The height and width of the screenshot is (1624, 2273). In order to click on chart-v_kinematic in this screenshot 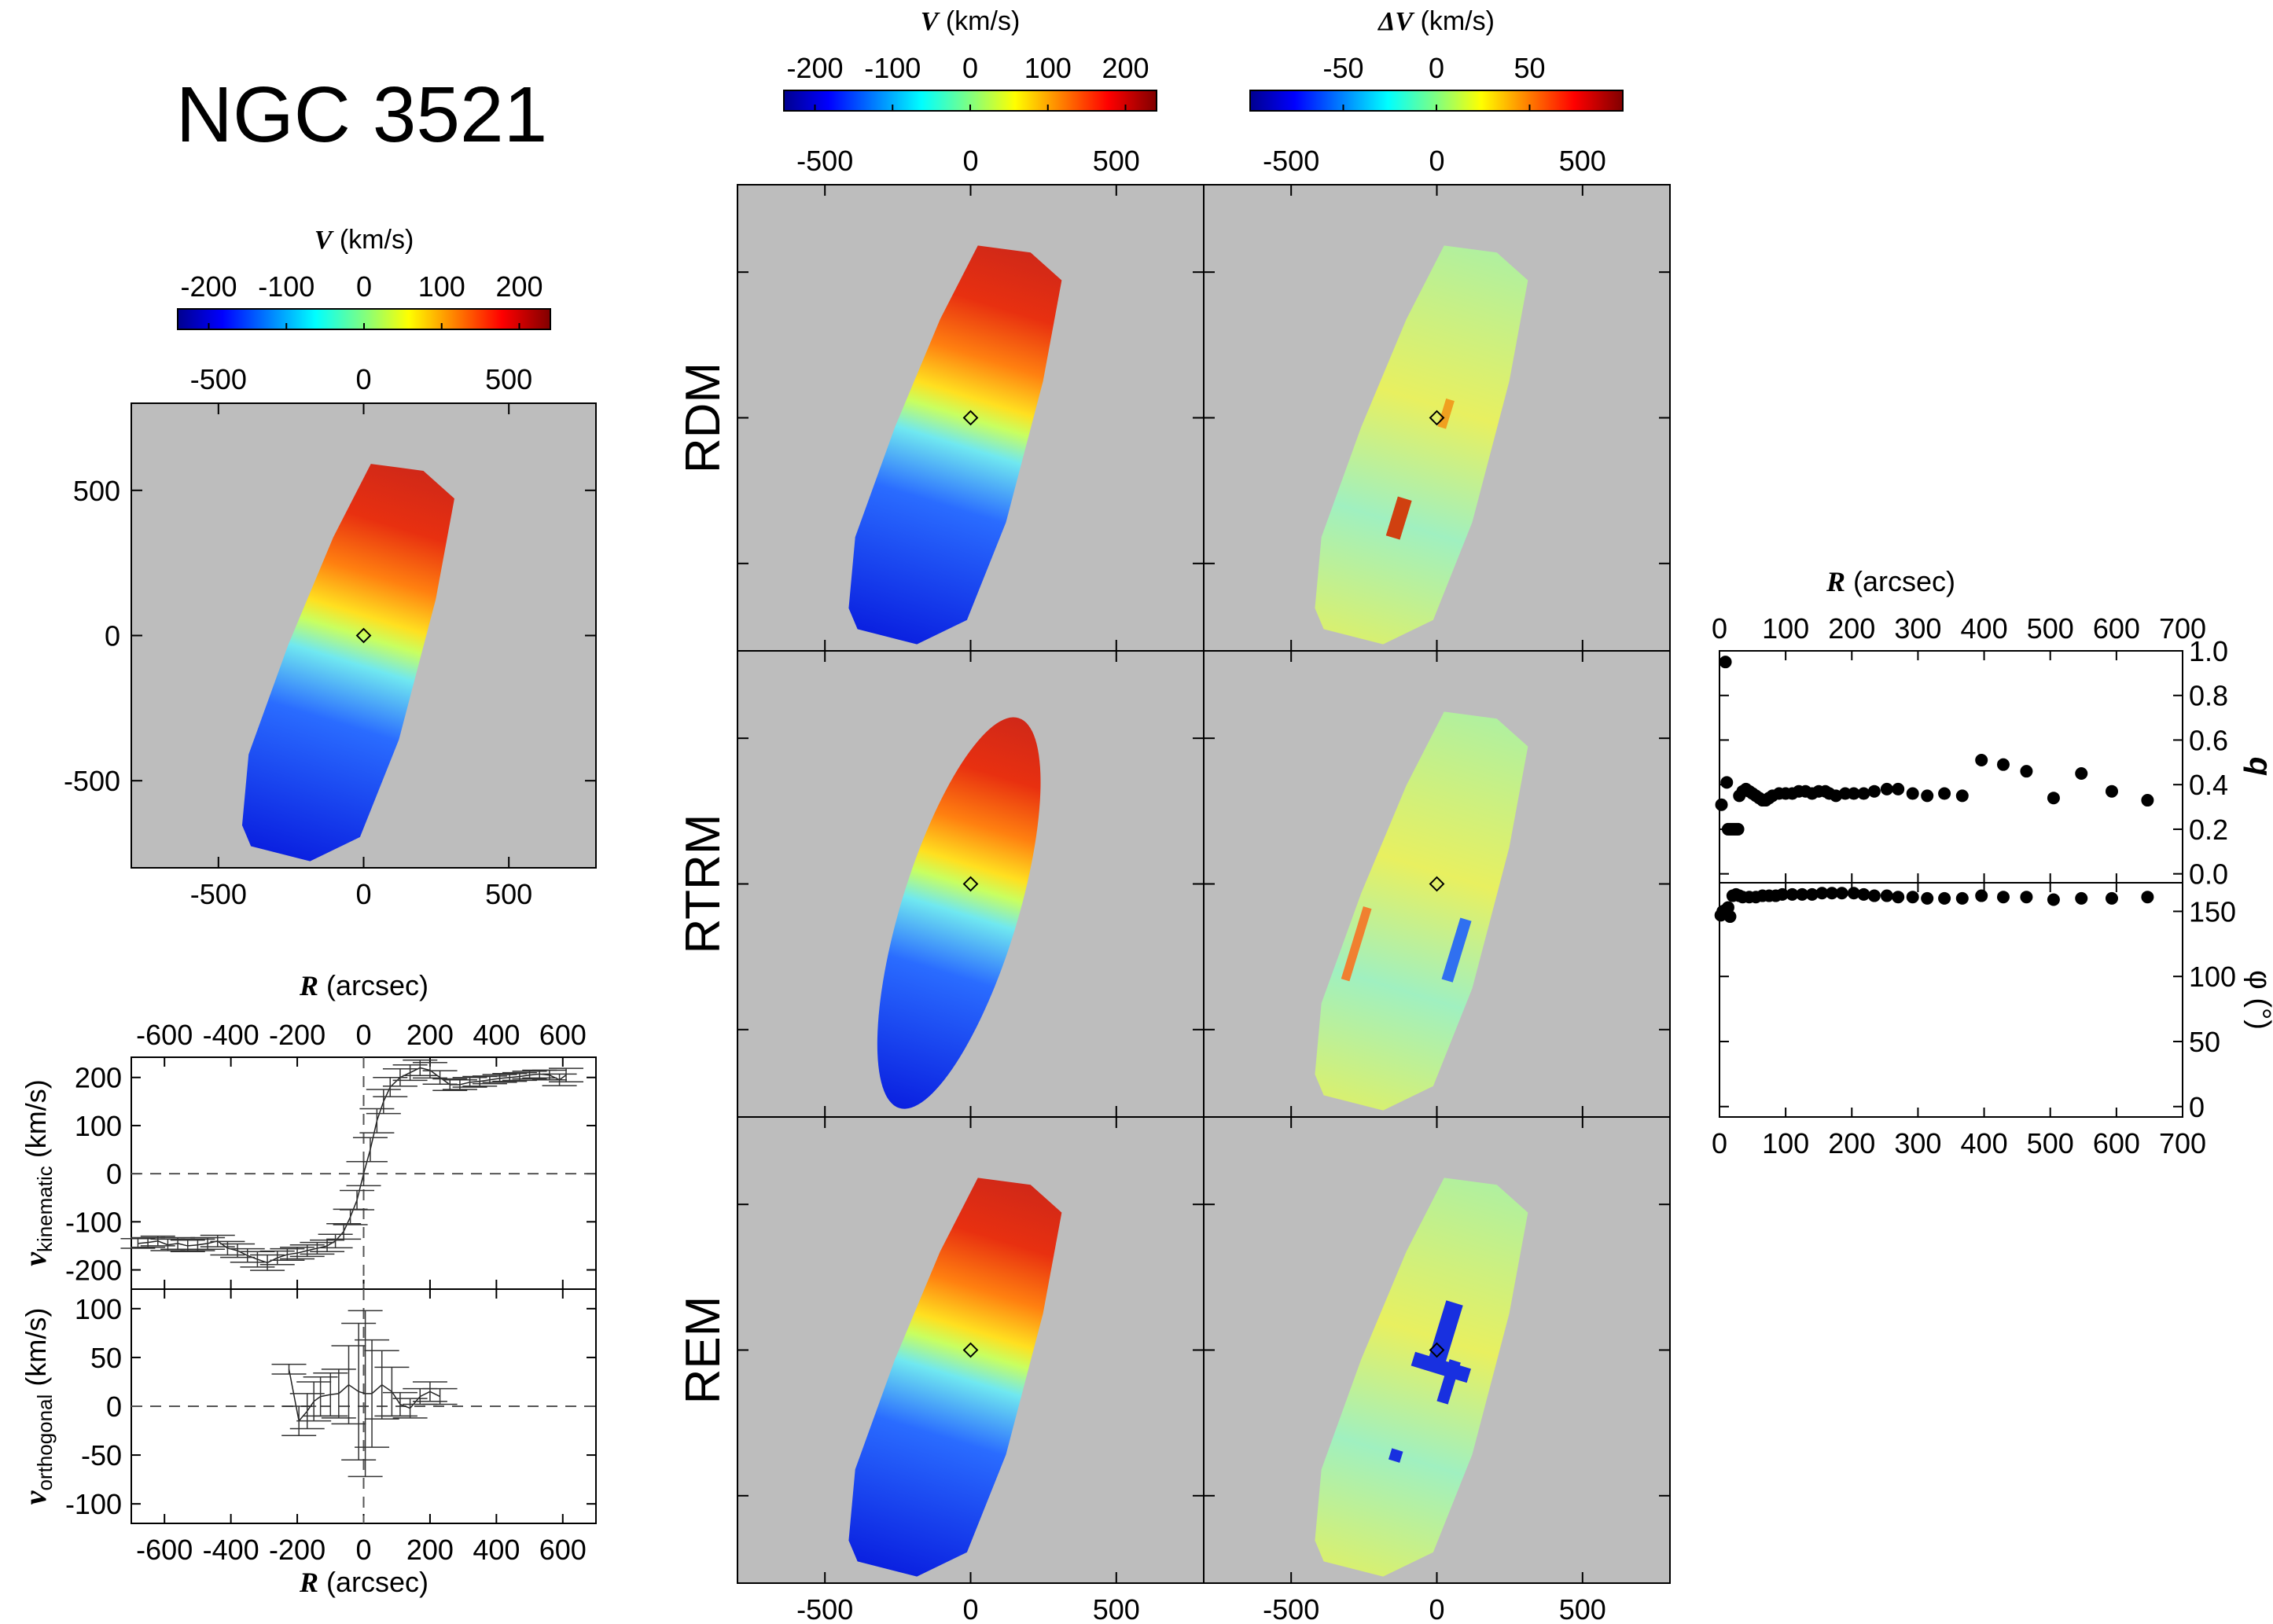, I will do `click(358, 1173)`.